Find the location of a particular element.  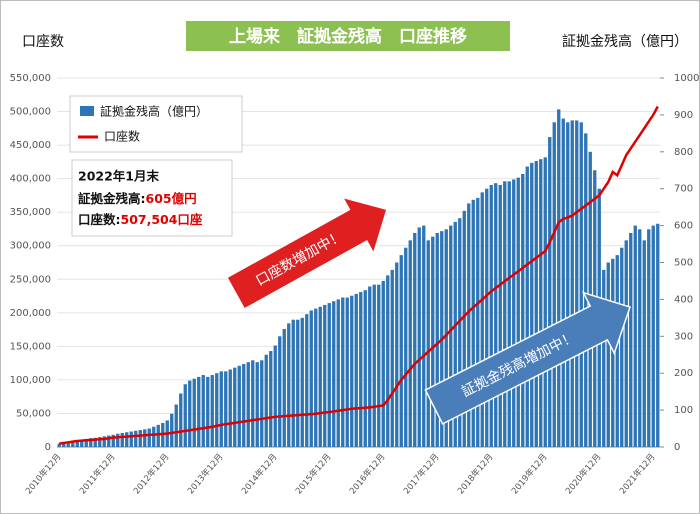

annotation: 2022年1月末 証拠金残高:605億円 口座数:507,504口座 is located at coordinates (152, 198).